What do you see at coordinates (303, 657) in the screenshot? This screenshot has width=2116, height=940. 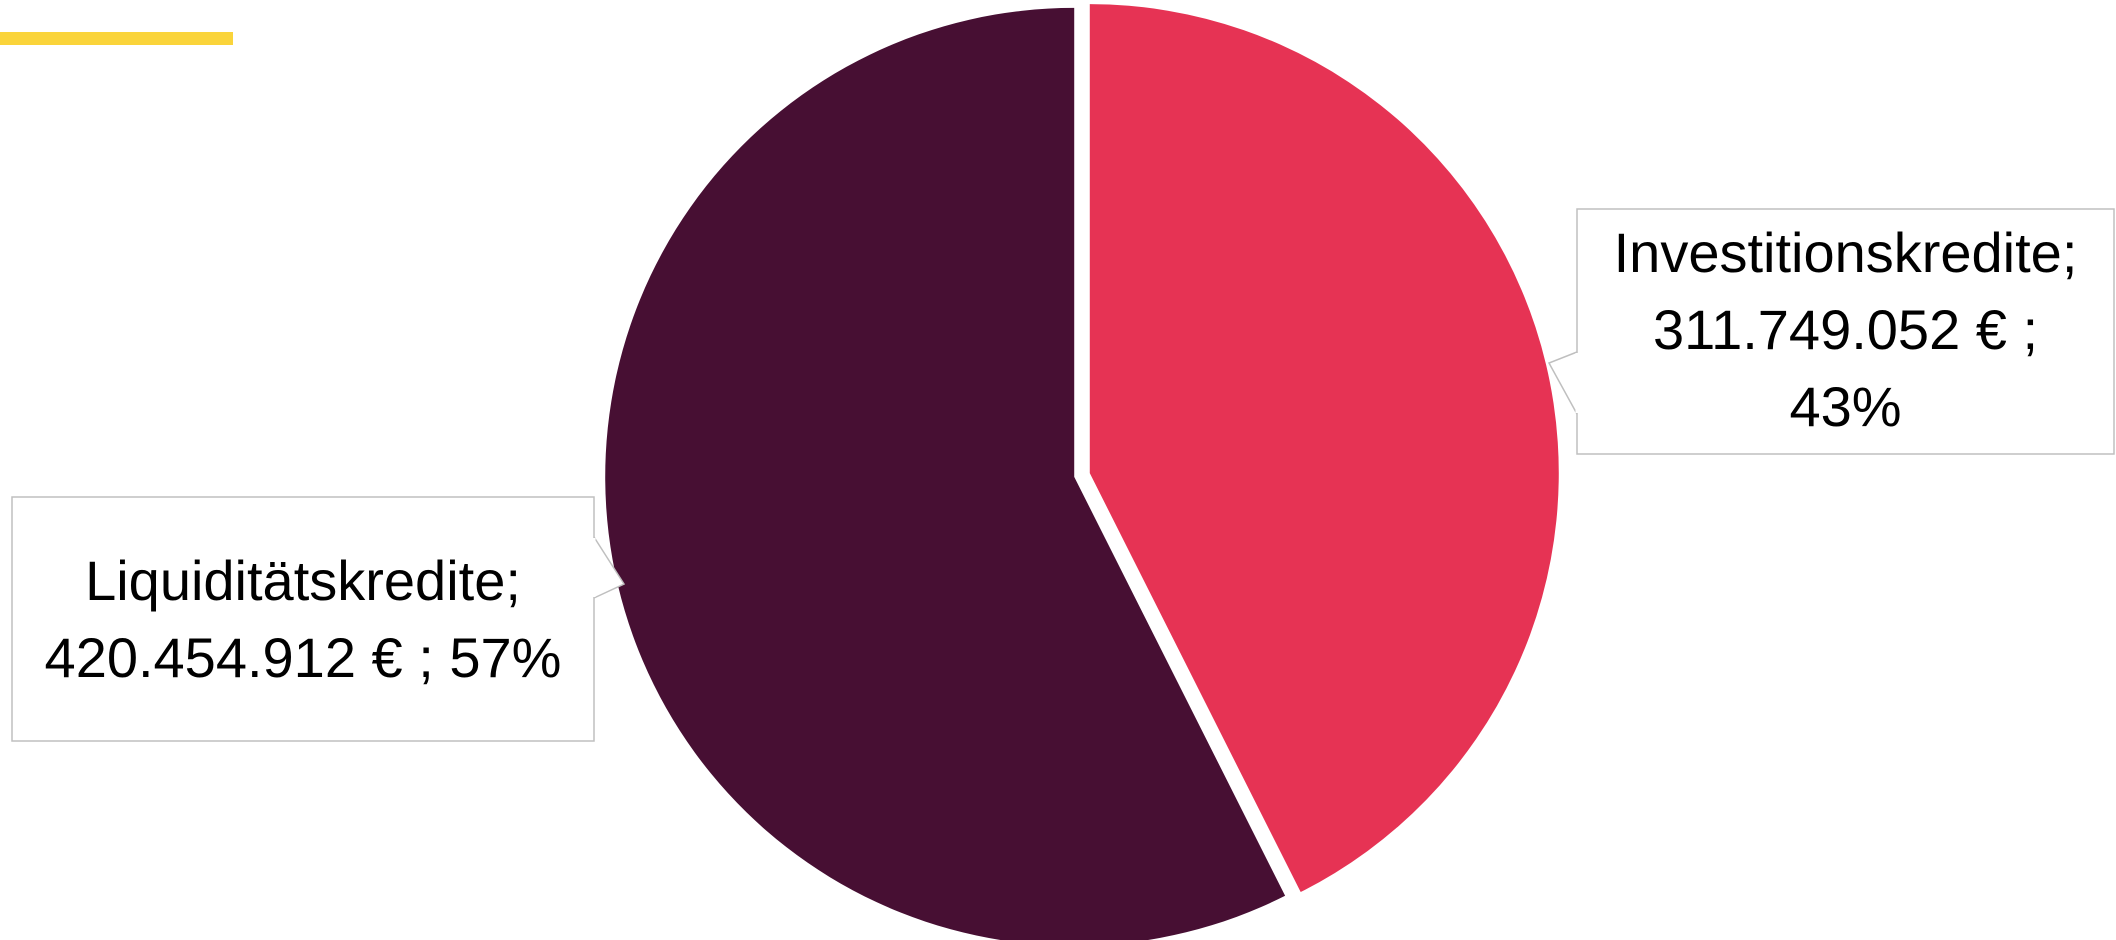 I see `data-label-line: 420.454.912 € ; 57%` at bounding box center [303, 657].